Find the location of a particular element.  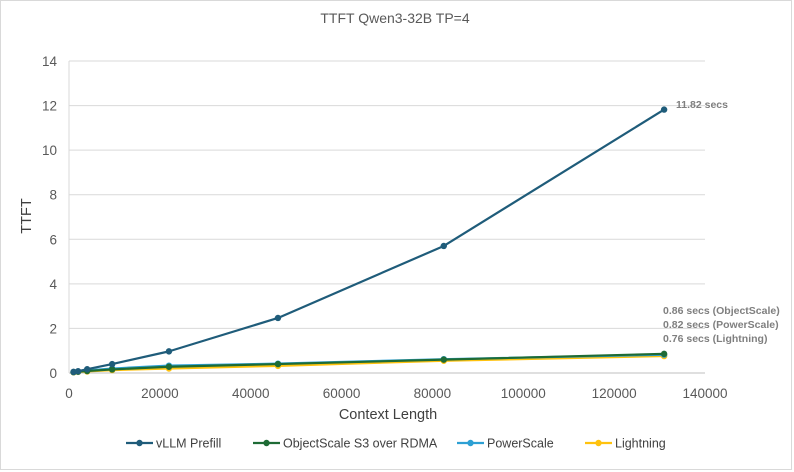

y-tick-label: 12 is located at coordinates (49, 106).